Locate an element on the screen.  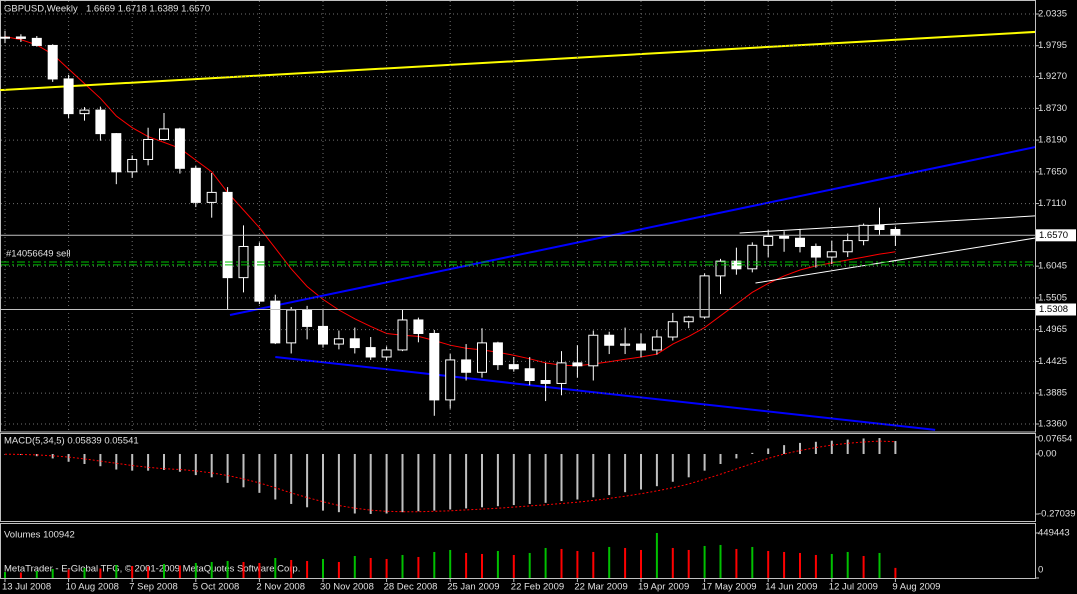
y-tick-label: 1.7110 is located at coordinates (1052, 203).